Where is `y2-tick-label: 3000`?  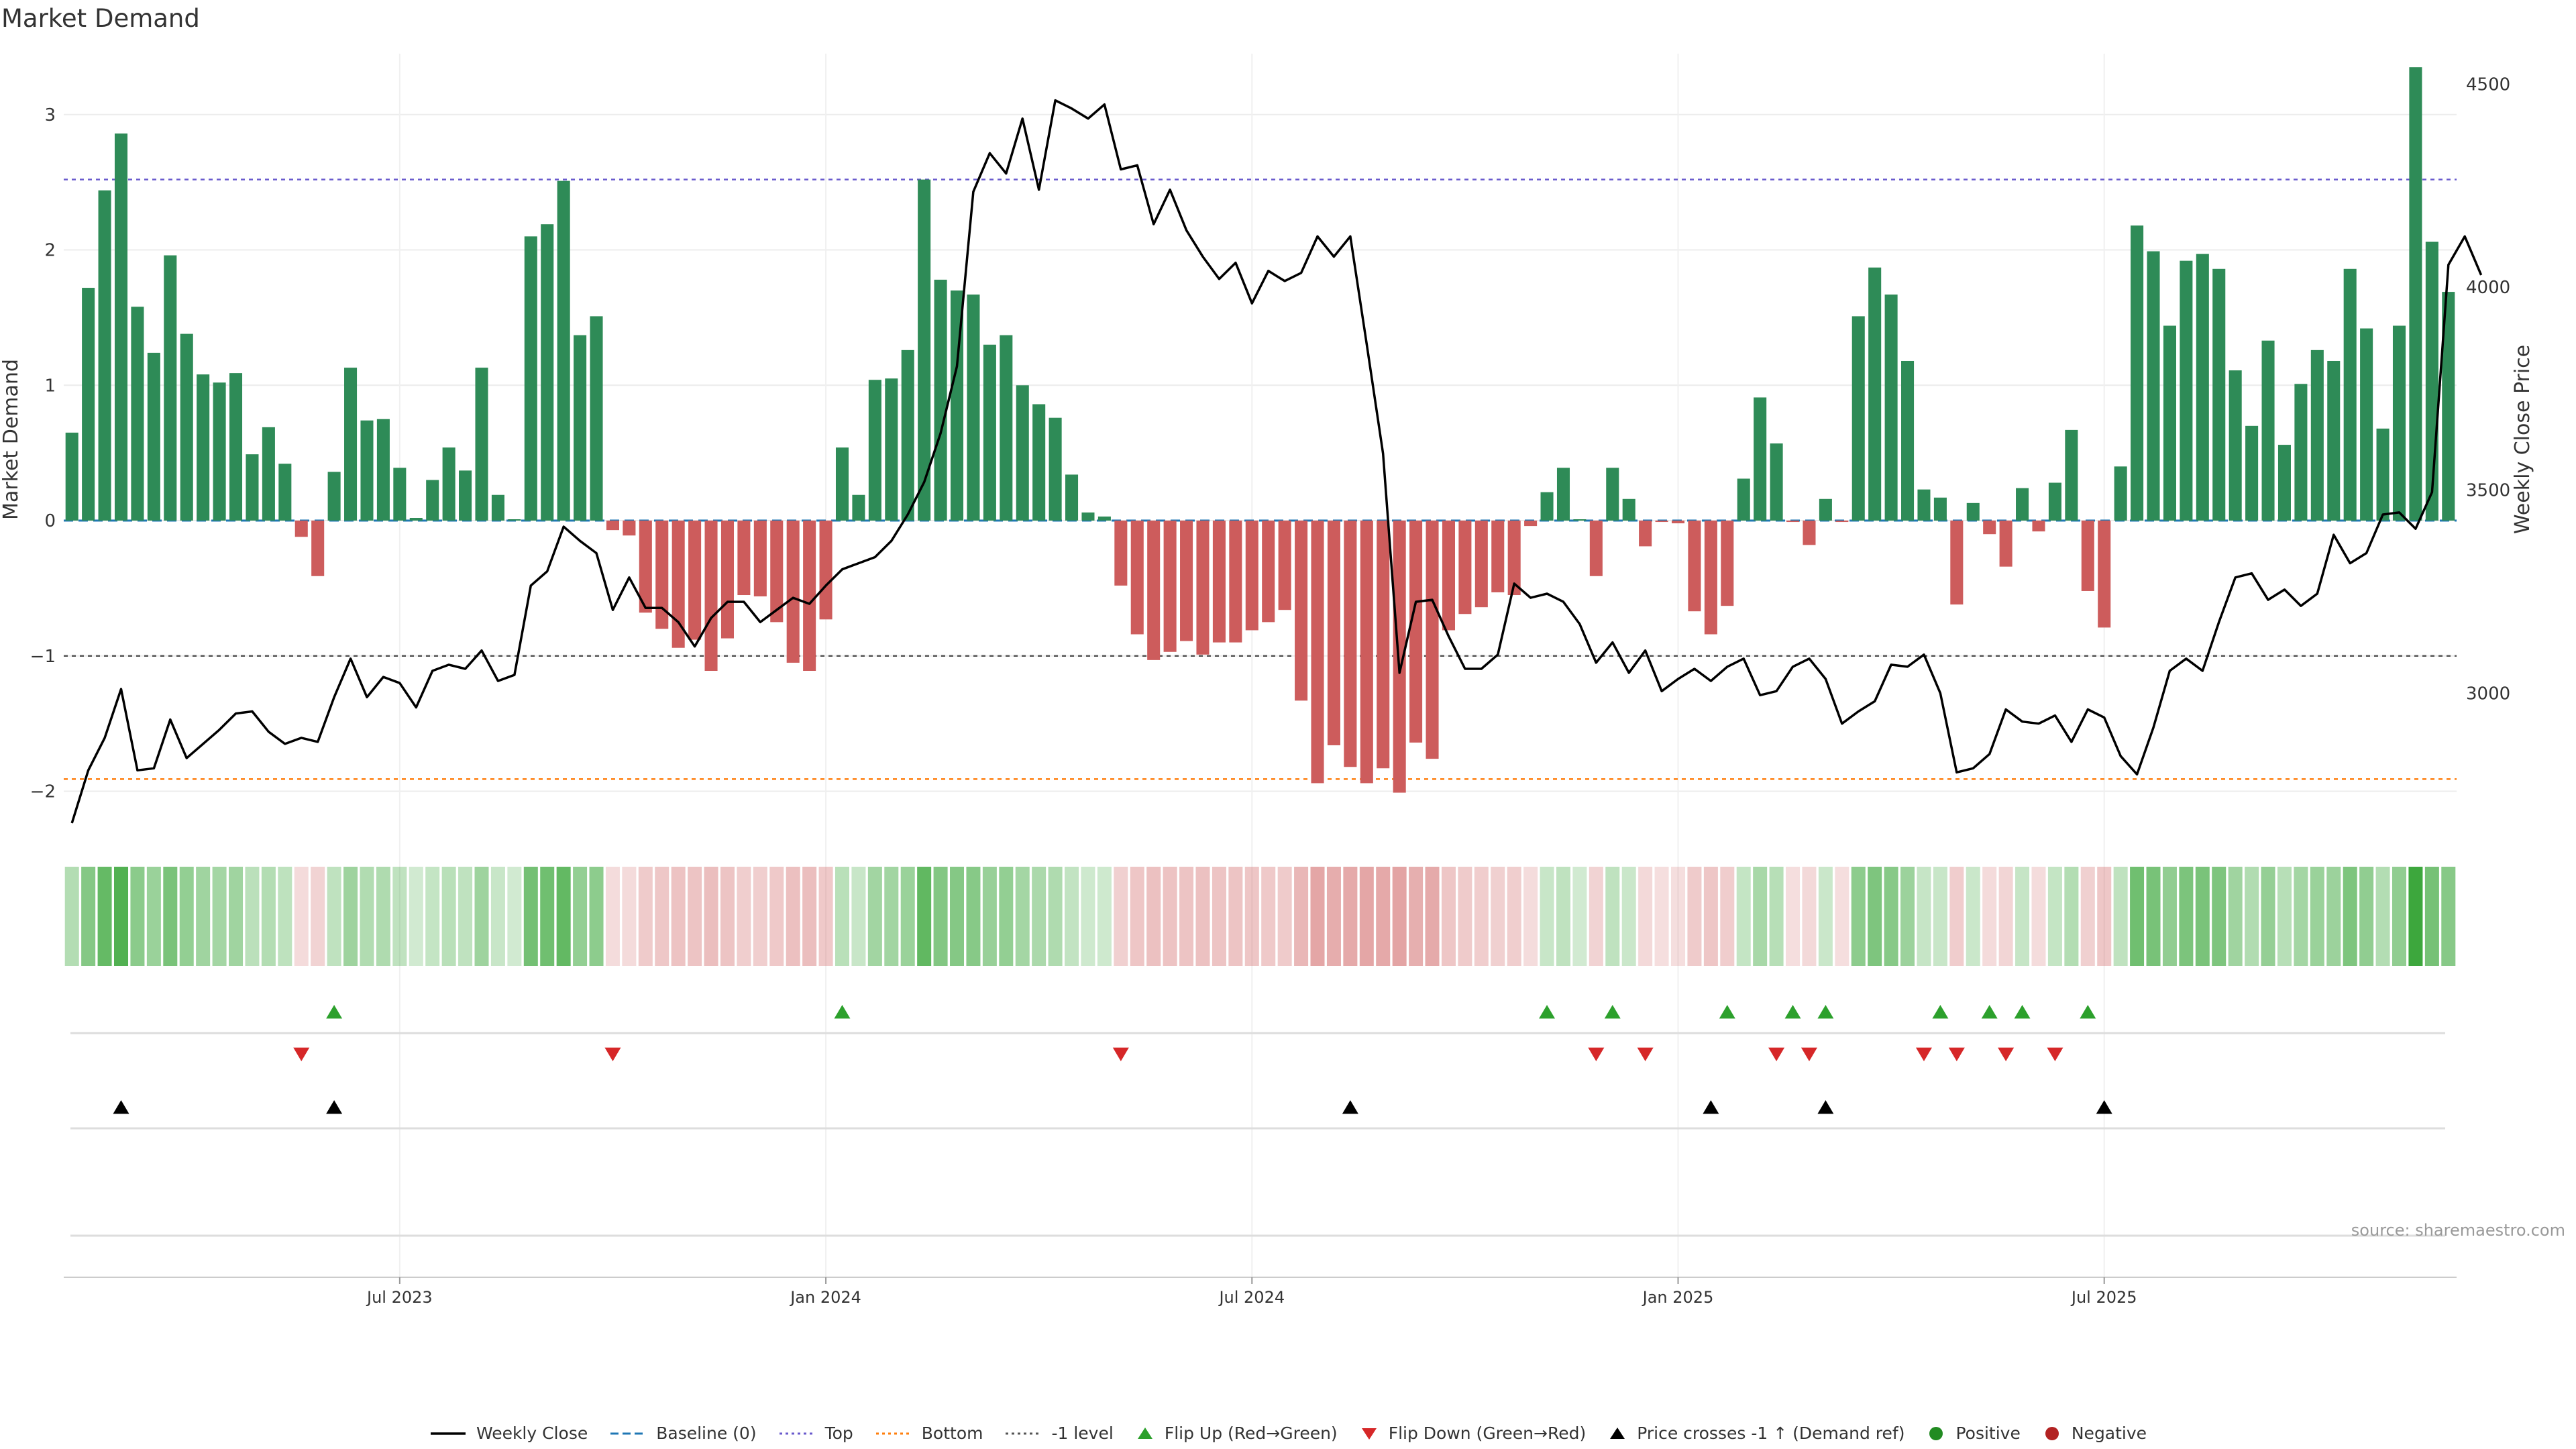 y2-tick-label: 3000 is located at coordinates (2488, 694).